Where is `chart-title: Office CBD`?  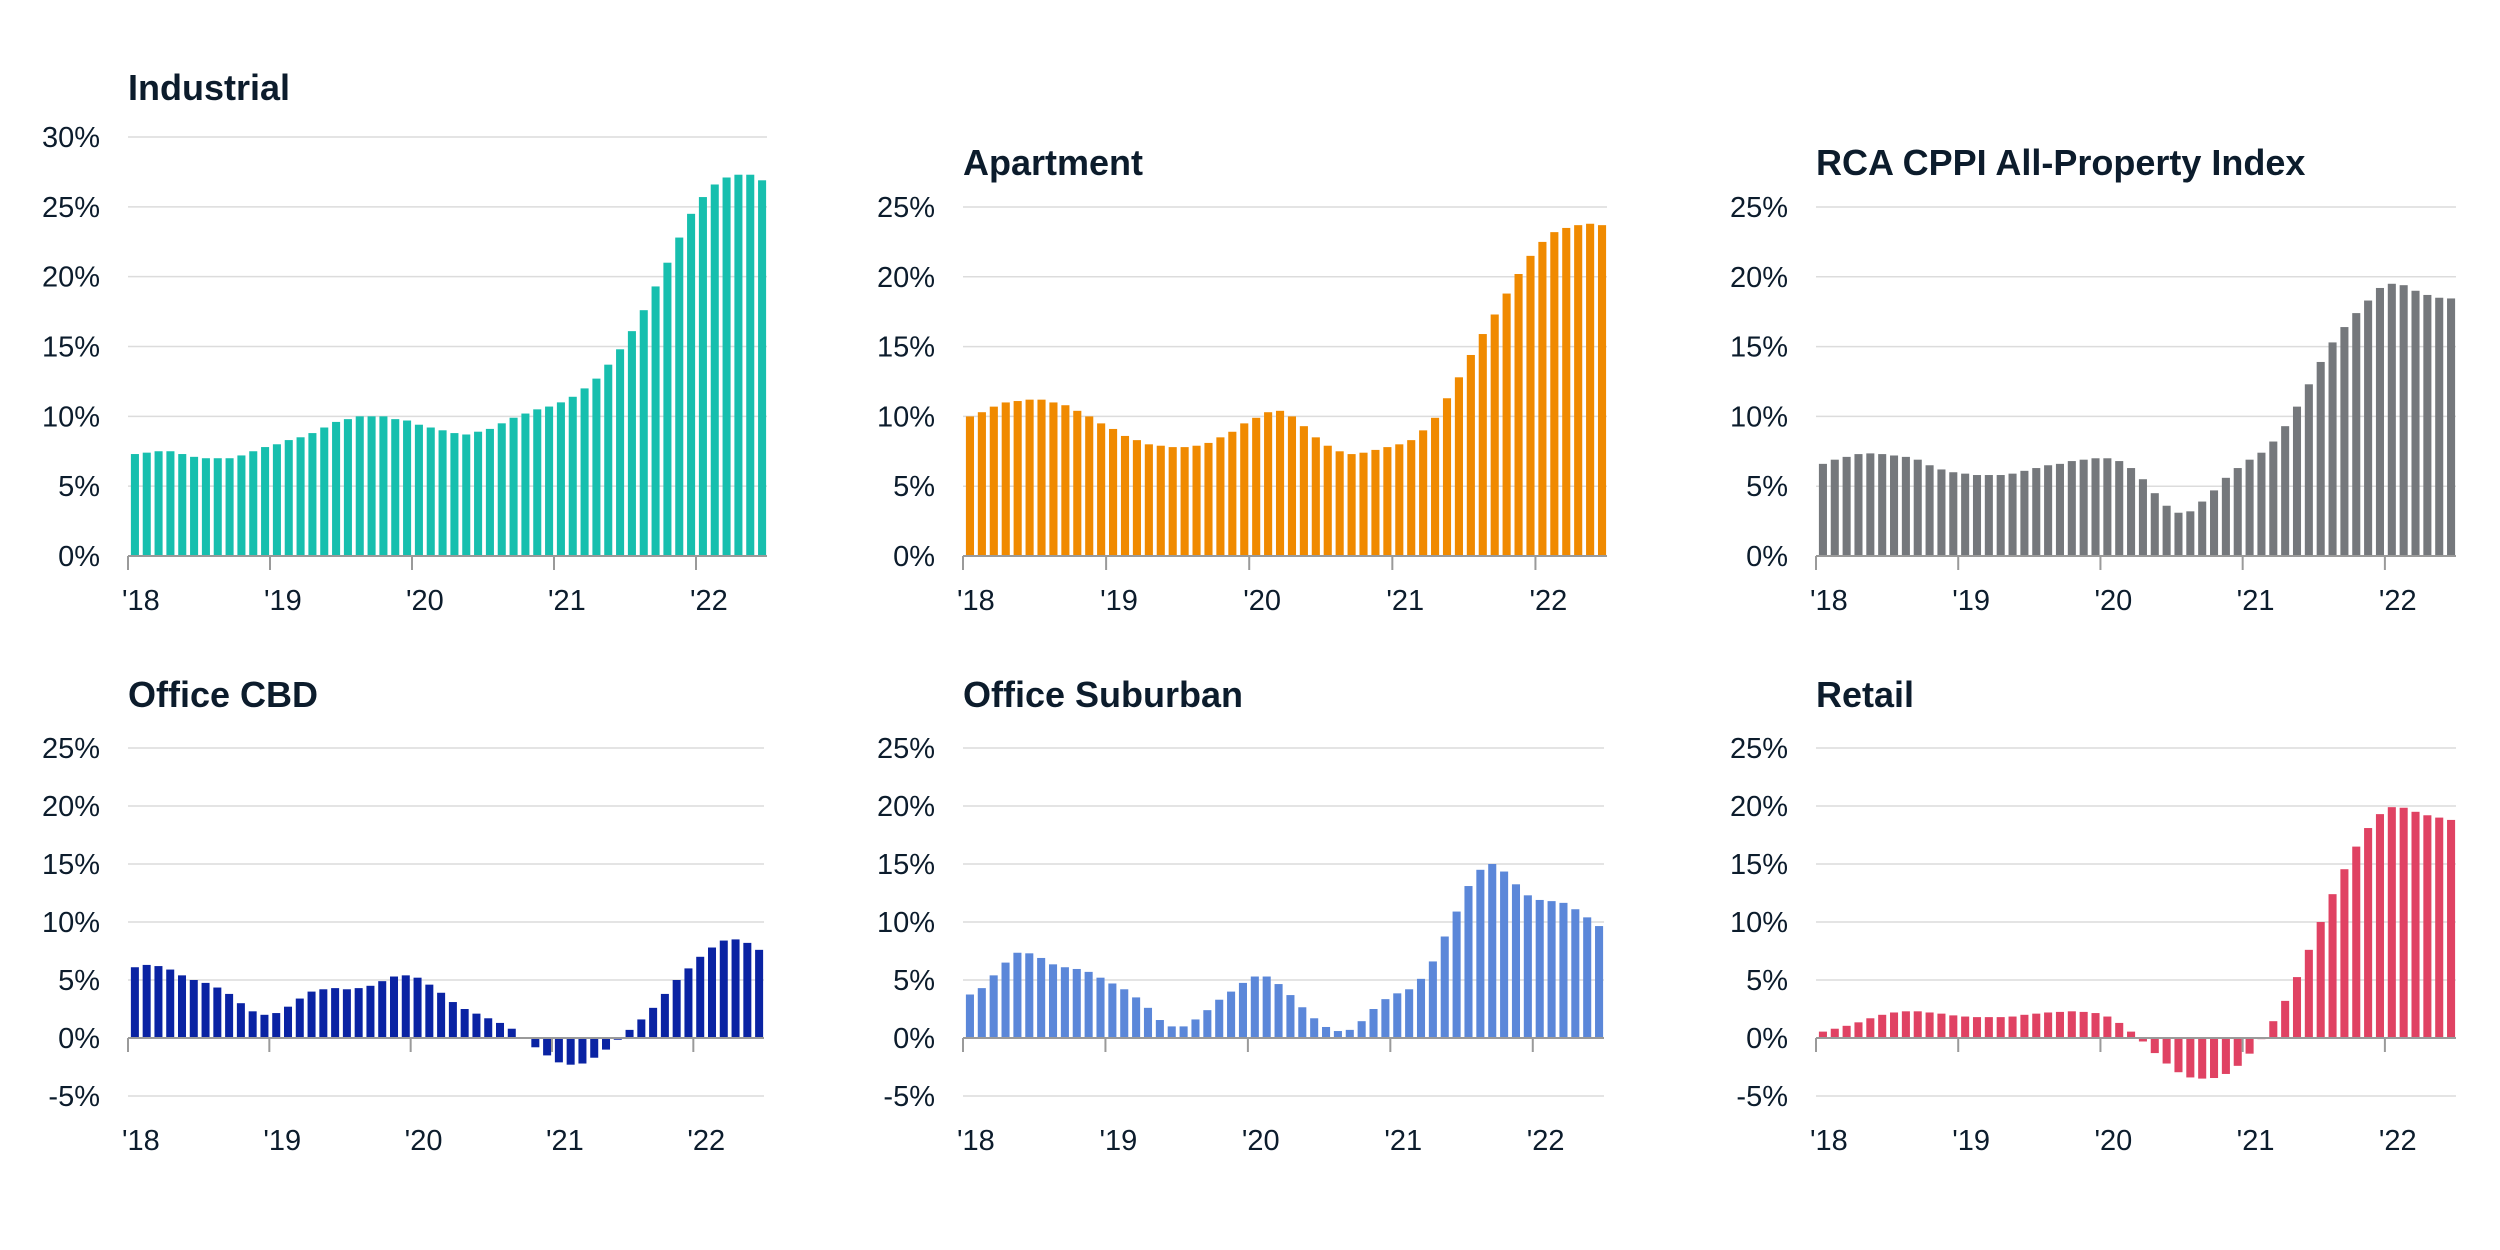 chart-title: Office CBD is located at coordinates (223, 694).